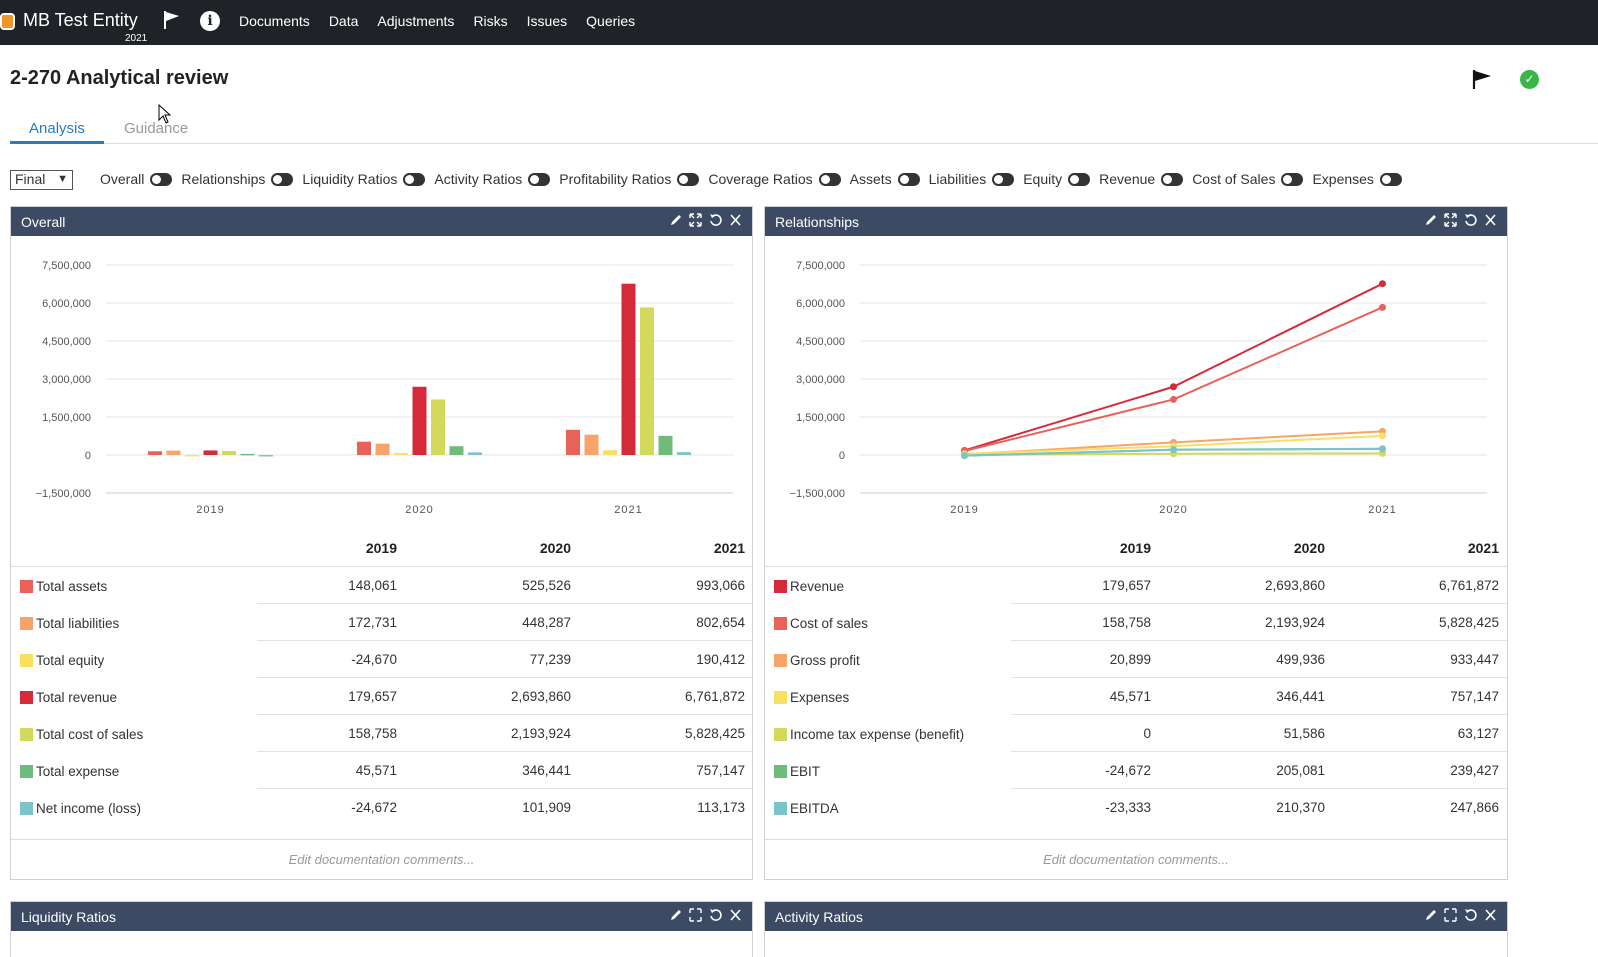 This screenshot has height=957, width=1598. What do you see at coordinates (1079, 179) in the screenshot?
I see `toggle-equity` at bounding box center [1079, 179].